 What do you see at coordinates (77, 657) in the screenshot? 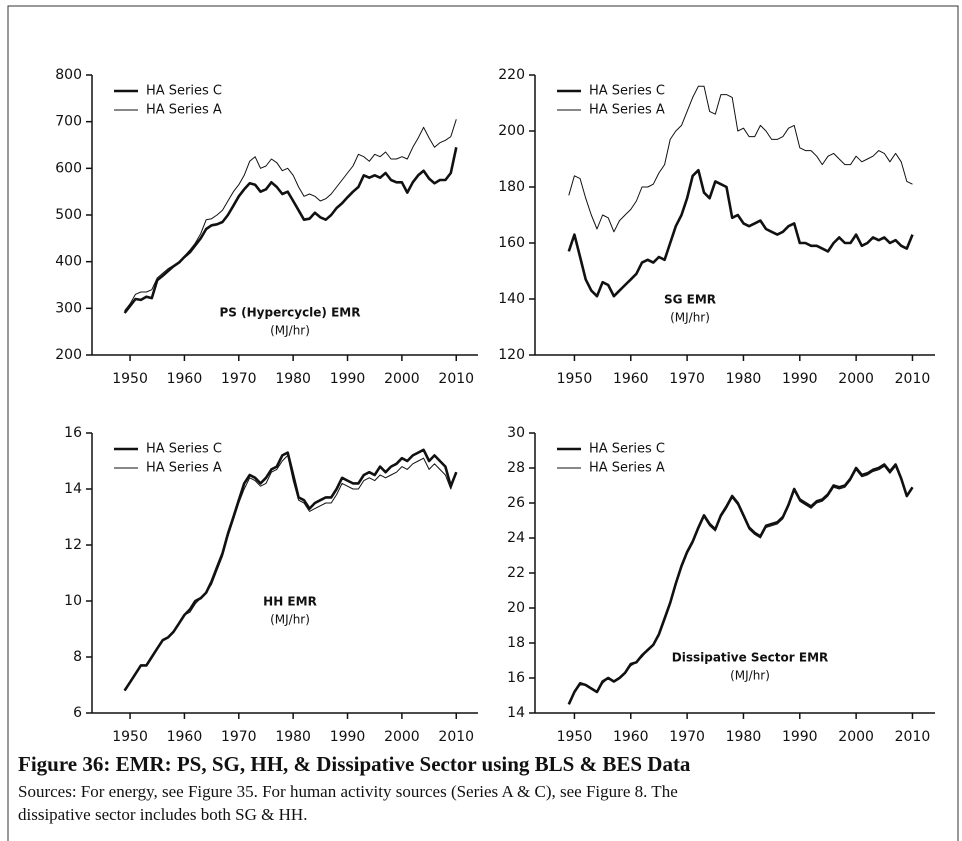
I see `y-tick-label: 8` at bounding box center [77, 657].